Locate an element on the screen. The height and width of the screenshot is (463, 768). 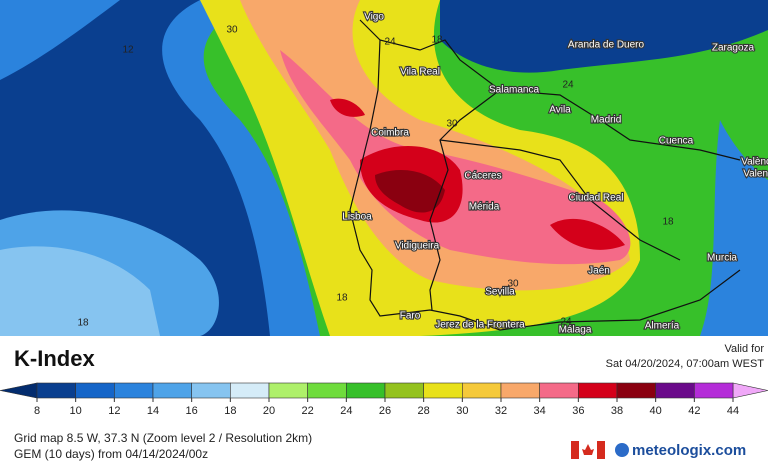
city-label: Murcia is located at coordinates (722, 258).